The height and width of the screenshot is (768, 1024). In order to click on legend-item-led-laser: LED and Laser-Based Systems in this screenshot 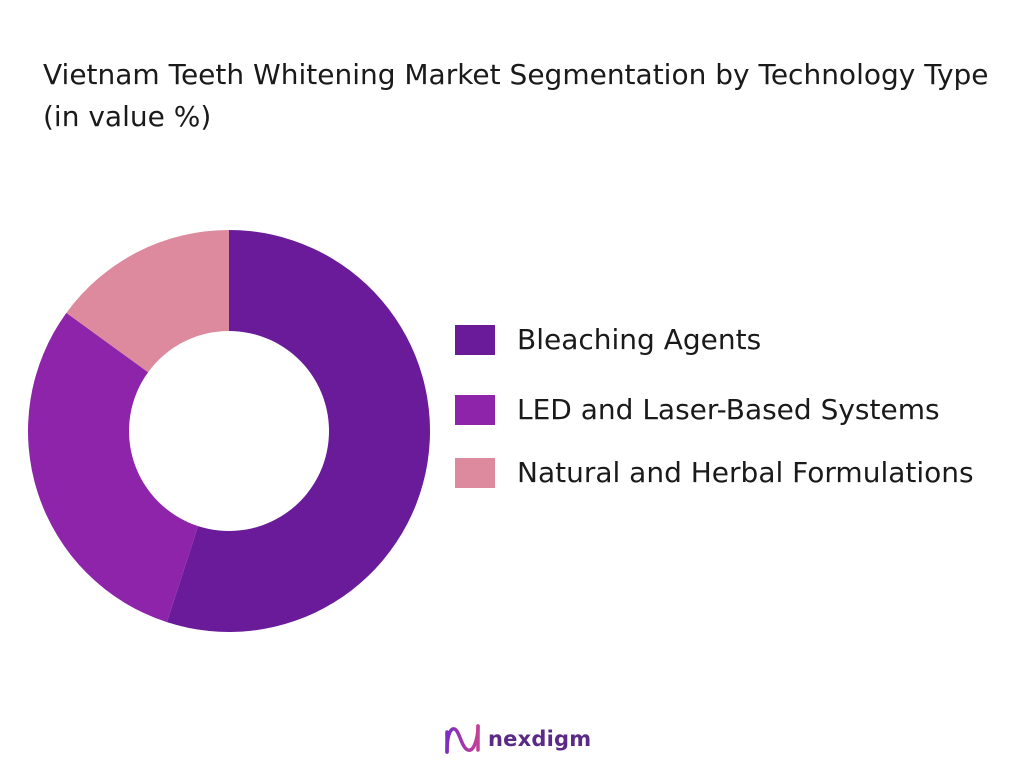, I will do `click(721, 410)`.